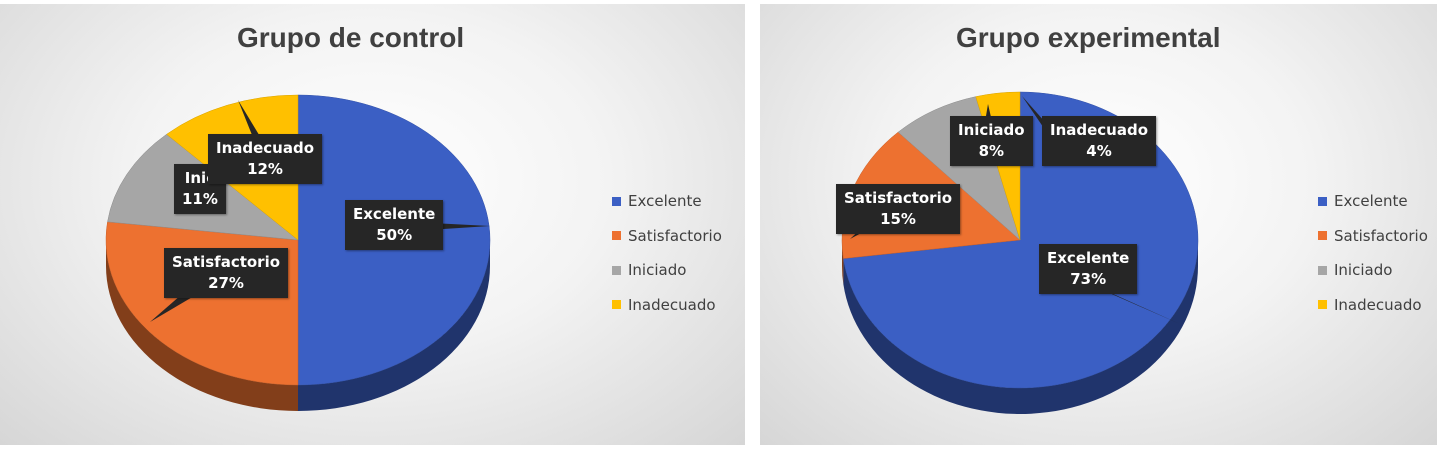 The width and height of the screenshot is (1437, 451). What do you see at coordinates (394, 225) in the screenshot?
I see `data-label-excelente: Excelente 50%` at bounding box center [394, 225].